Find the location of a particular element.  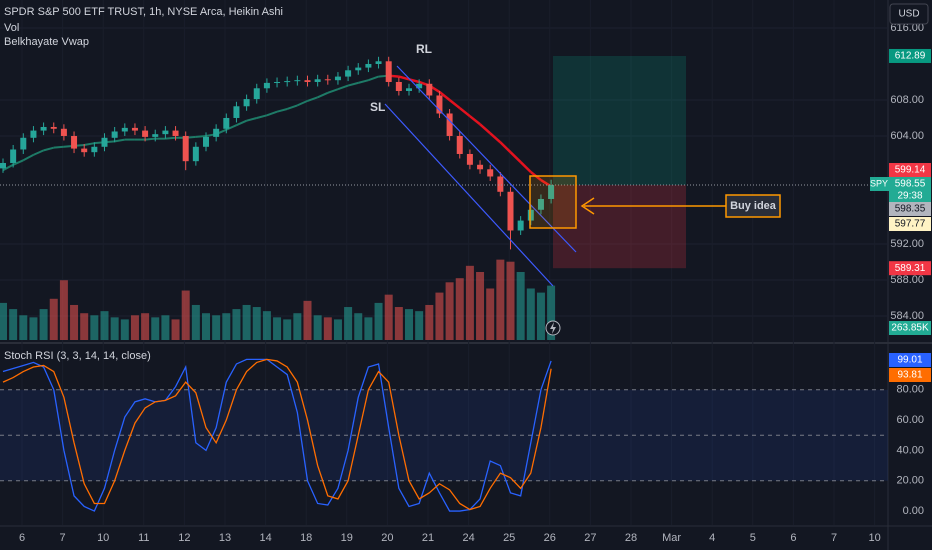

legend-vwap: Belkhayate Vwap is located at coordinates (46, 42).